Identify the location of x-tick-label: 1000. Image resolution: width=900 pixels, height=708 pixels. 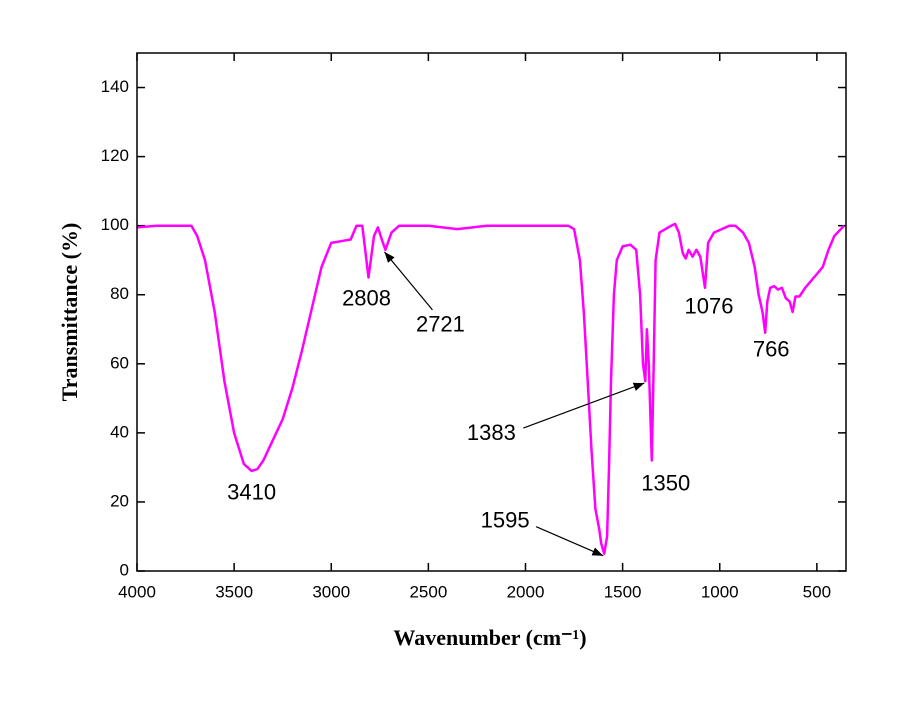
(720, 591).